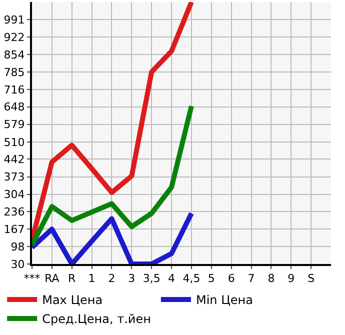  What do you see at coordinates (14, 142) in the screenshot?
I see `y-tick-label: 510` at bounding box center [14, 142].